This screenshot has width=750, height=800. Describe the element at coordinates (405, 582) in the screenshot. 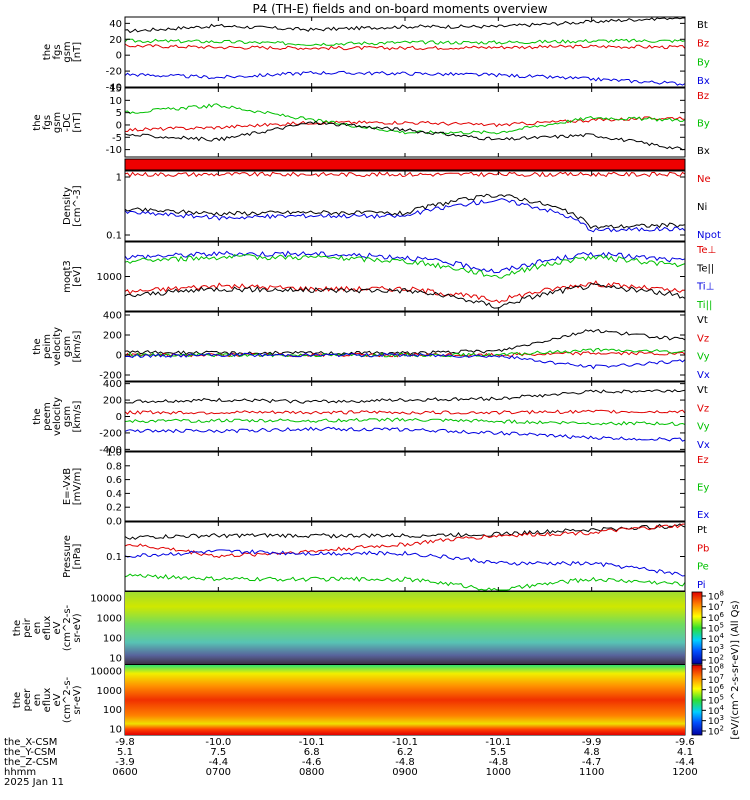

I see `series-pe-line` at that location.